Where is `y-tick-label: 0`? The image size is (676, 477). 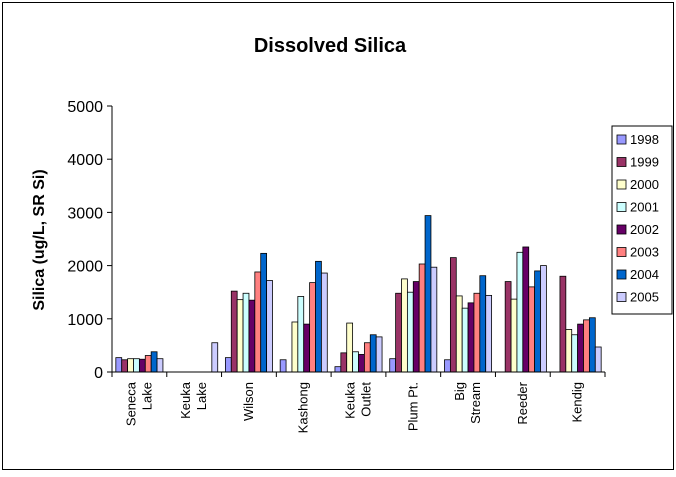 y-tick-label: 0 is located at coordinates (98, 373).